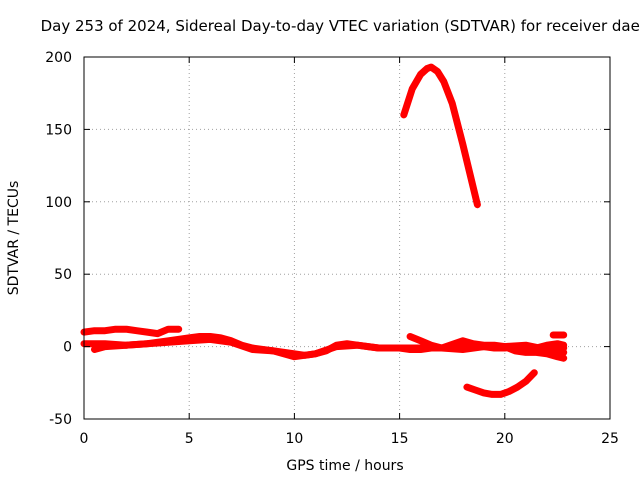  What do you see at coordinates (84, 439) in the screenshot?
I see `x-tick-label: 0` at bounding box center [84, 439].